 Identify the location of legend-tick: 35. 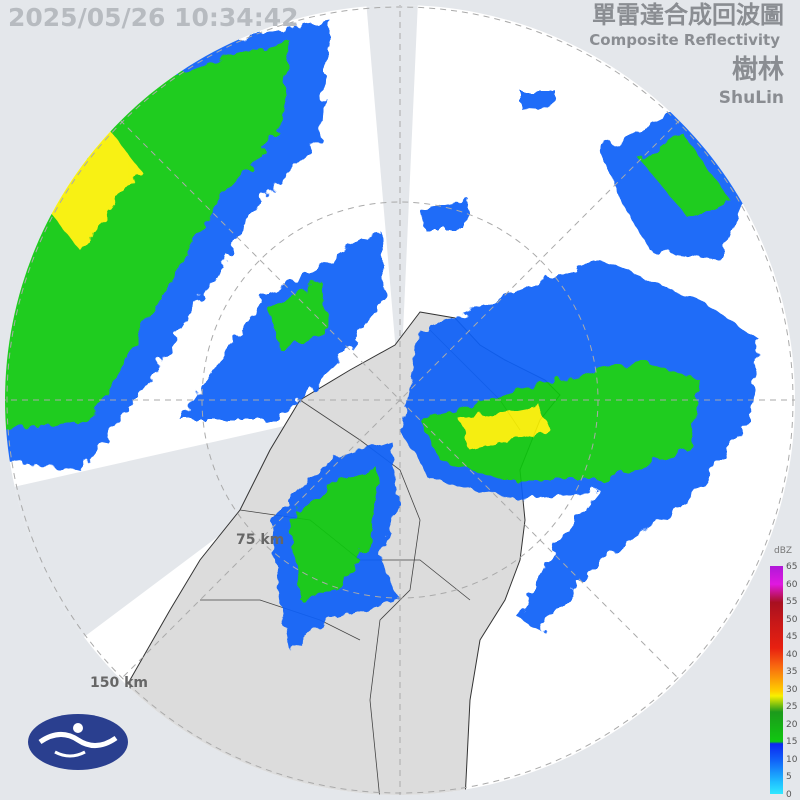
(792, 672).